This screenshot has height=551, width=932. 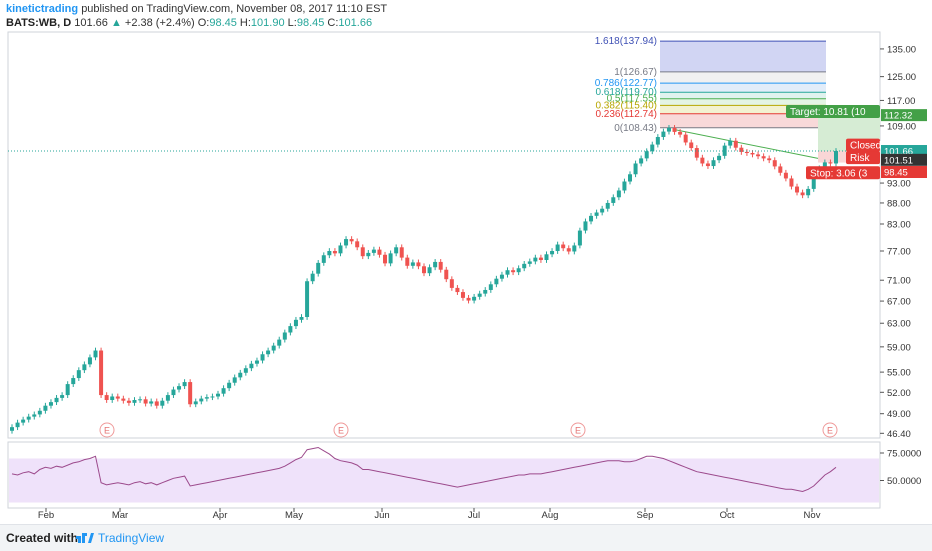 I want to click on price-tick-label: 109.00, so click(x=901, y=126).